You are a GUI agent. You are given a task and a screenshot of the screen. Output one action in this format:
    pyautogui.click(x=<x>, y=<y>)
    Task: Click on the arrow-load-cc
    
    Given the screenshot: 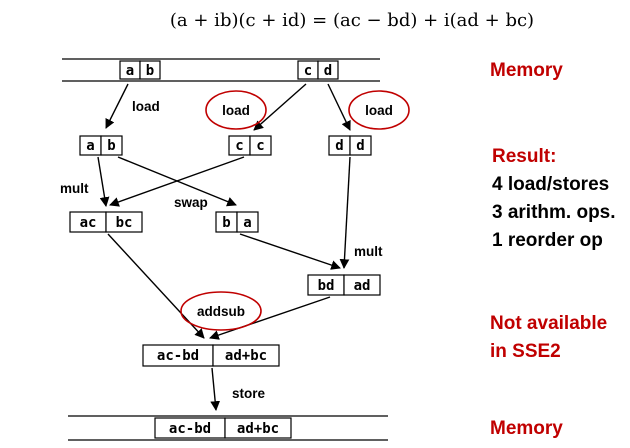 What is the action you would take?
    pyautogui.click(x=280, y=107)
    